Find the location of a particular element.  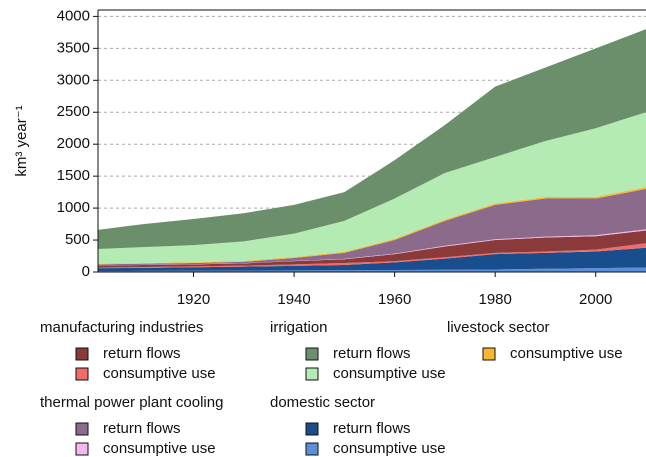

x-tick-label: 1980 is located at coordinates (494, 299).